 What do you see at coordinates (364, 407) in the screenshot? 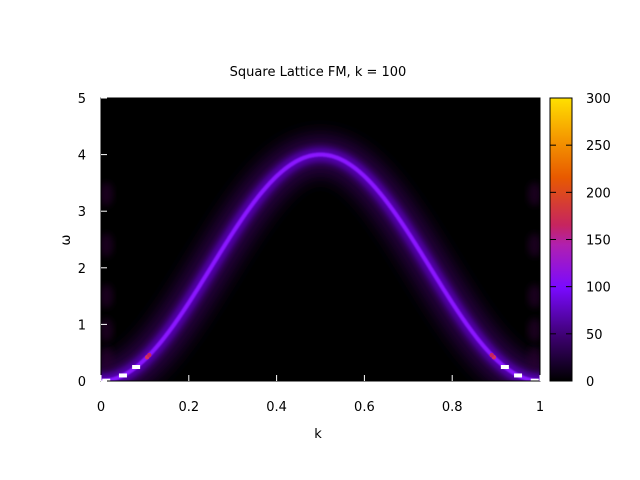
I see `x-tick-label: 0.6` at bounding box center [364, 407].